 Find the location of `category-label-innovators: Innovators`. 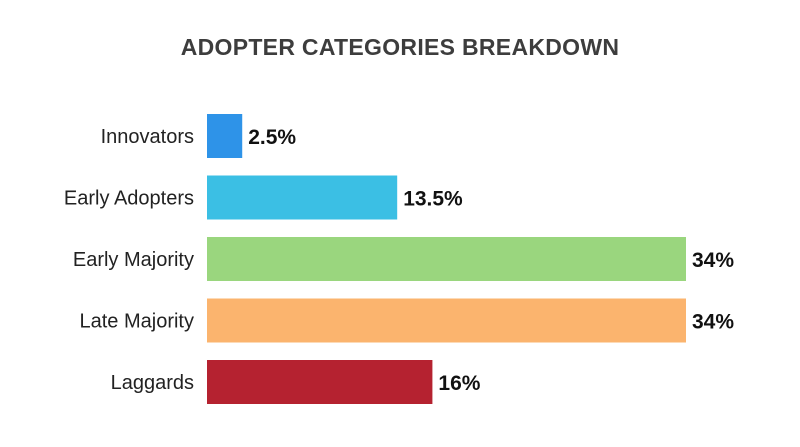

category-label-innovators: Innovators is located at coordinates (147, 137).